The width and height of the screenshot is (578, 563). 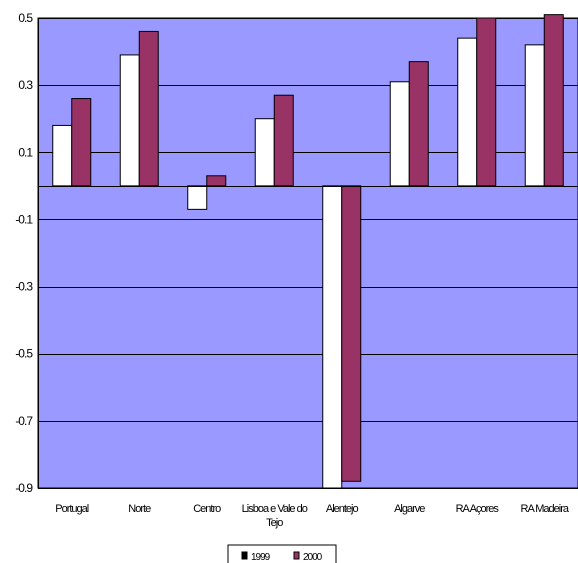 What do you see at coordinates (25, 152) in the screenshot?
I see `y-tick-label: 0.1` at bounding box center [25, 152].